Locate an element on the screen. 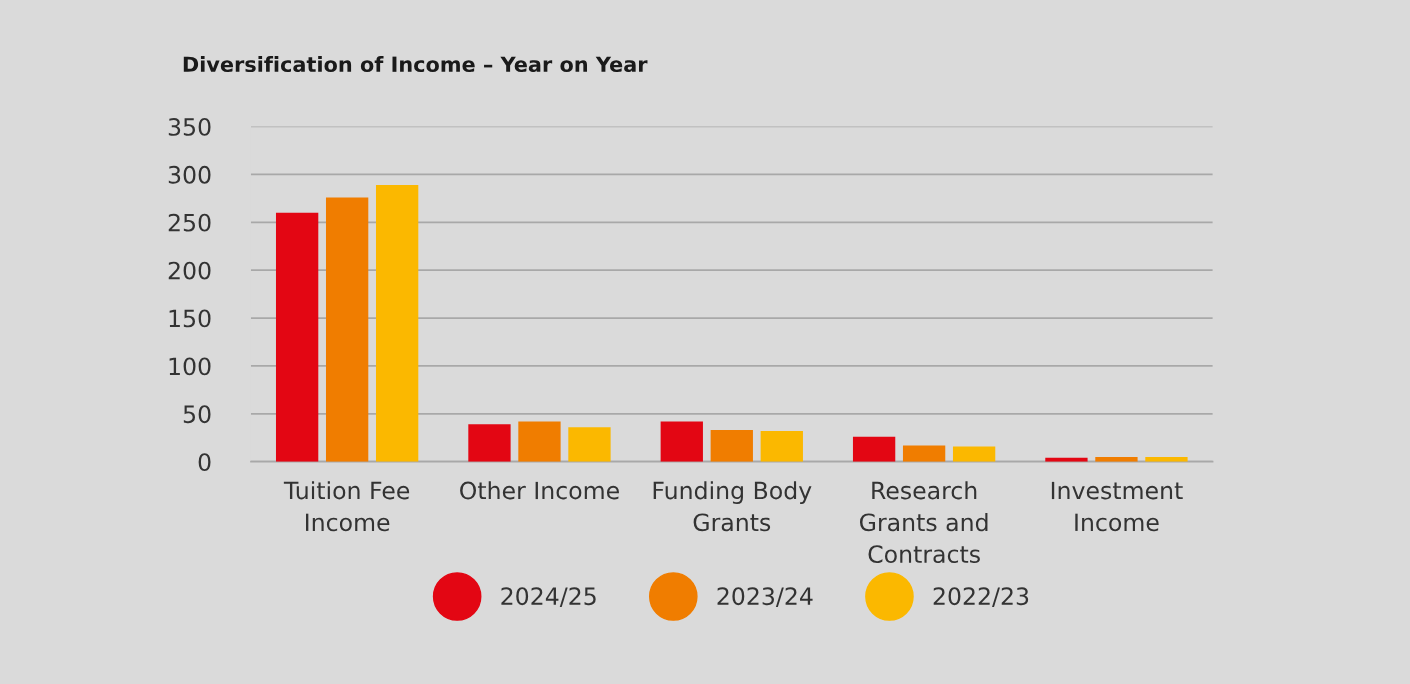 The width and height of the screenshot is (1410, 684). legend-label: 2022/23 is located at coordinates (981, 597).